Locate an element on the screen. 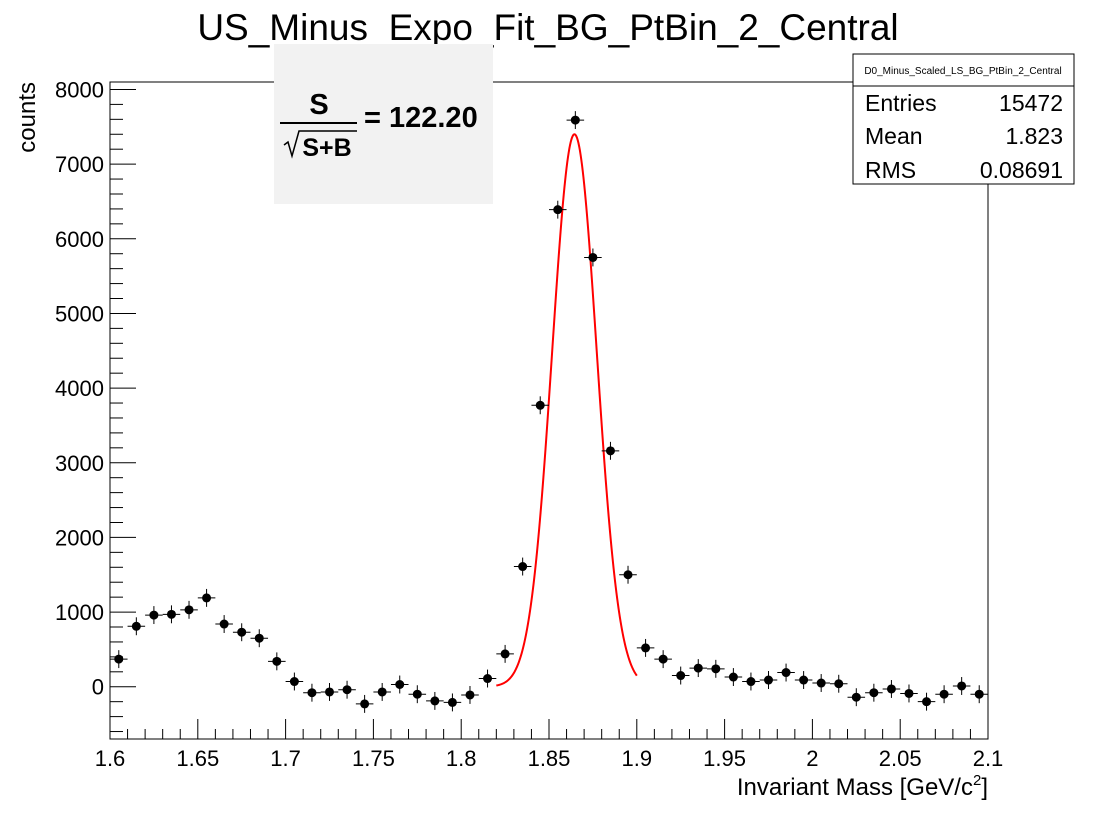 This screenshot has height=822, width=1096. y-tick-label: 8000 is located at coordinates (79, 89).